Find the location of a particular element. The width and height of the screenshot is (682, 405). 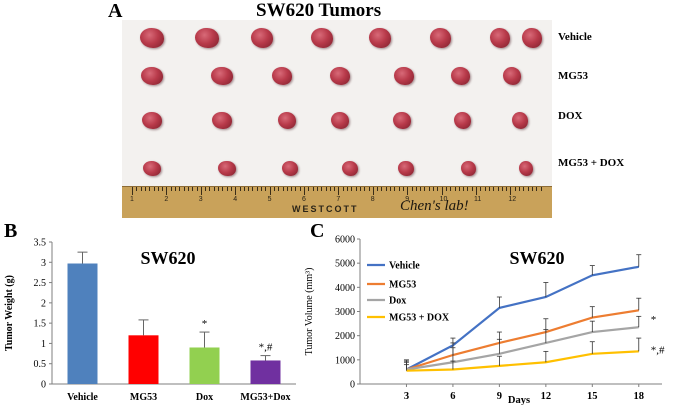

panel-b-letter: B is located at coordinates (11, 231).